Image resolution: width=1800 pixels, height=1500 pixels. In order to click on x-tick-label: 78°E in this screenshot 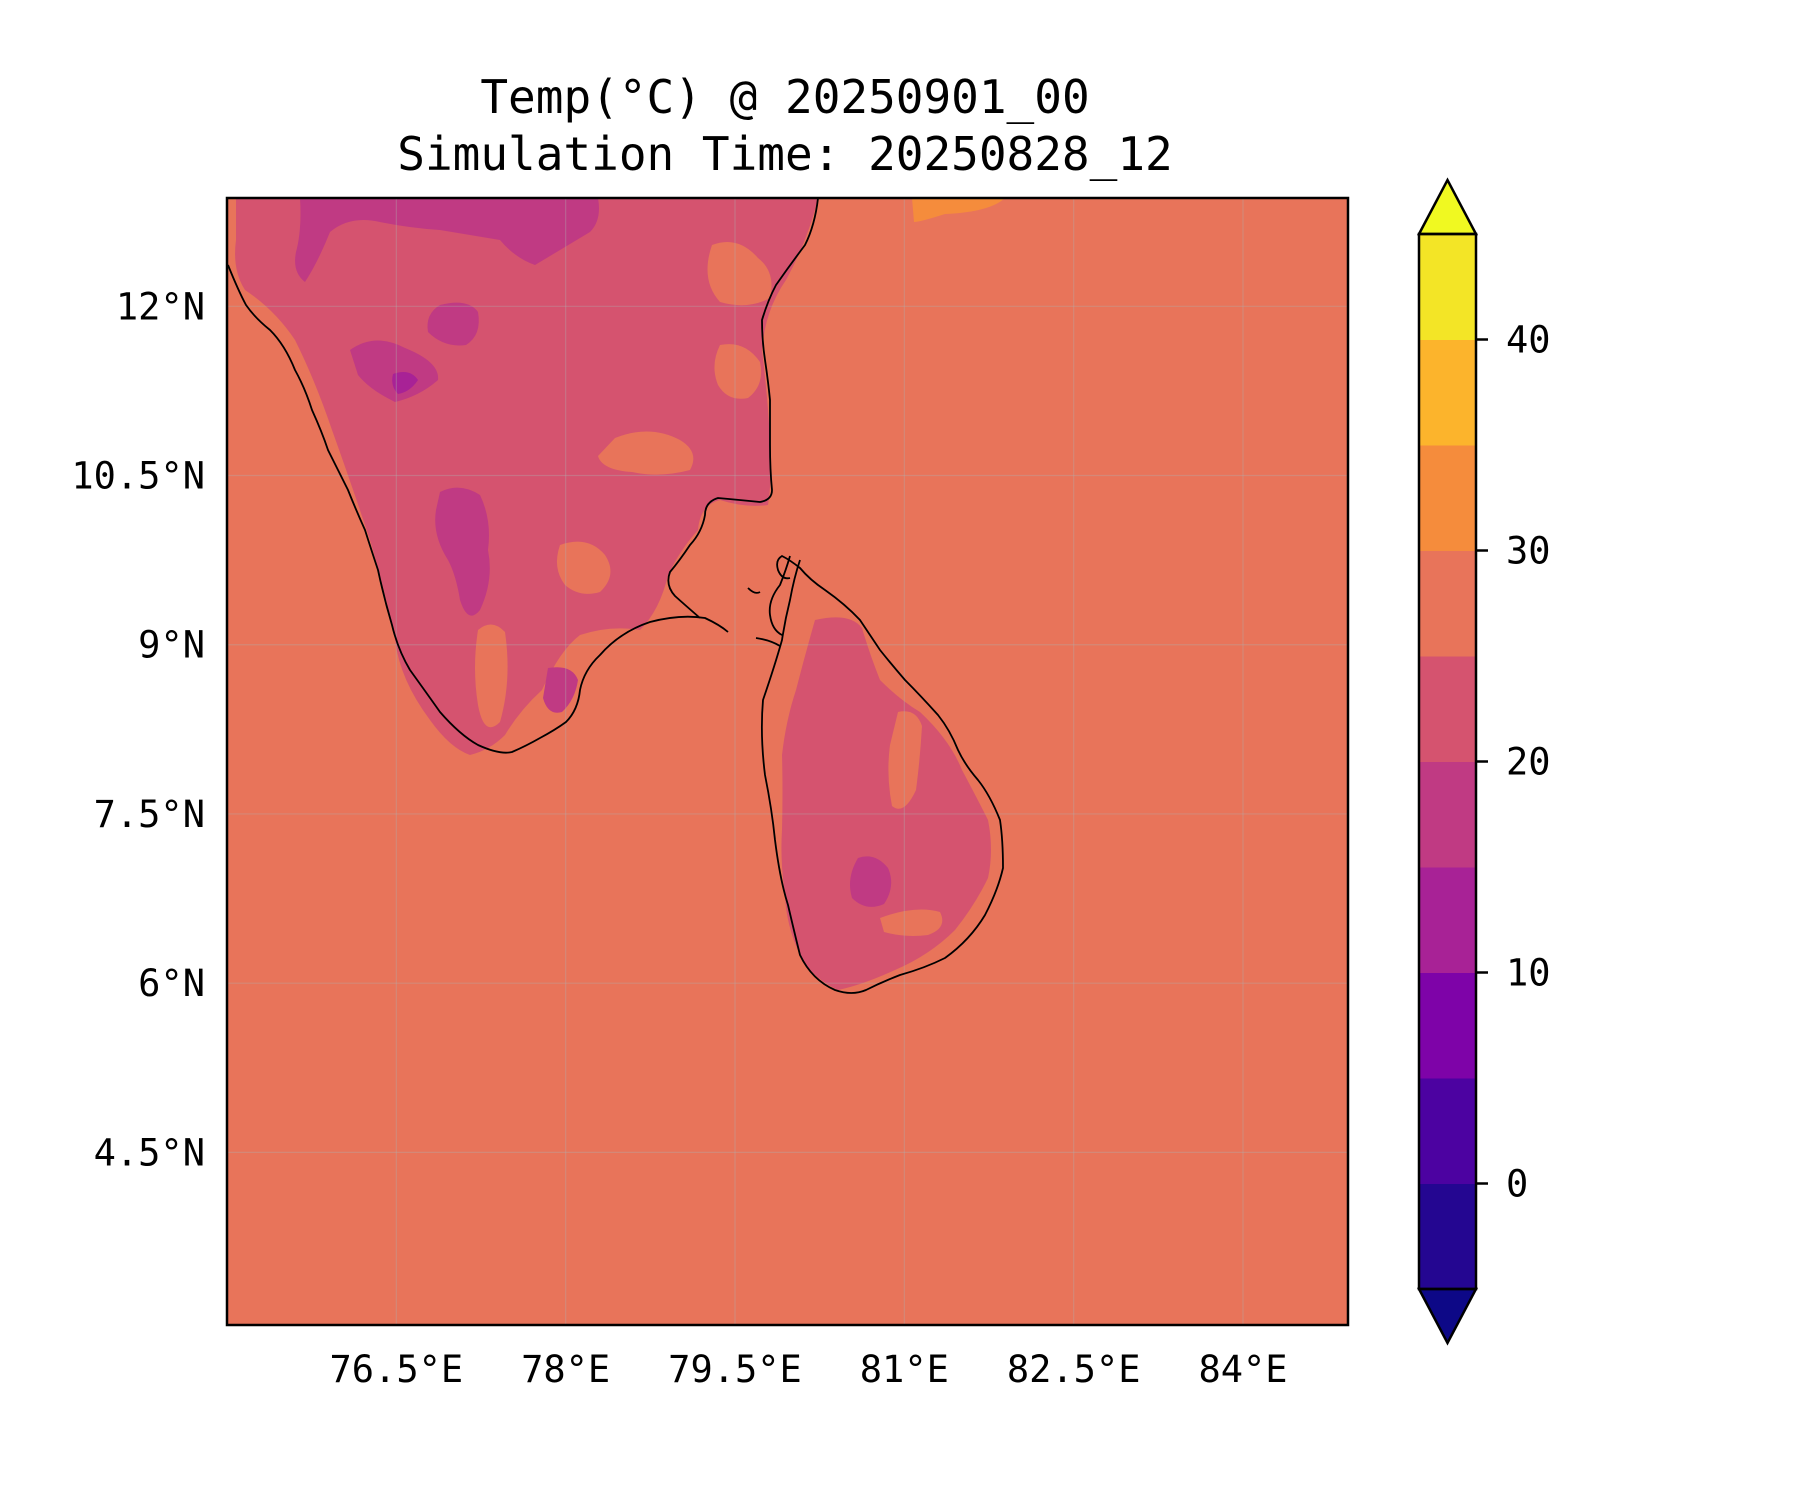, I will do `click(565, 1369)`.